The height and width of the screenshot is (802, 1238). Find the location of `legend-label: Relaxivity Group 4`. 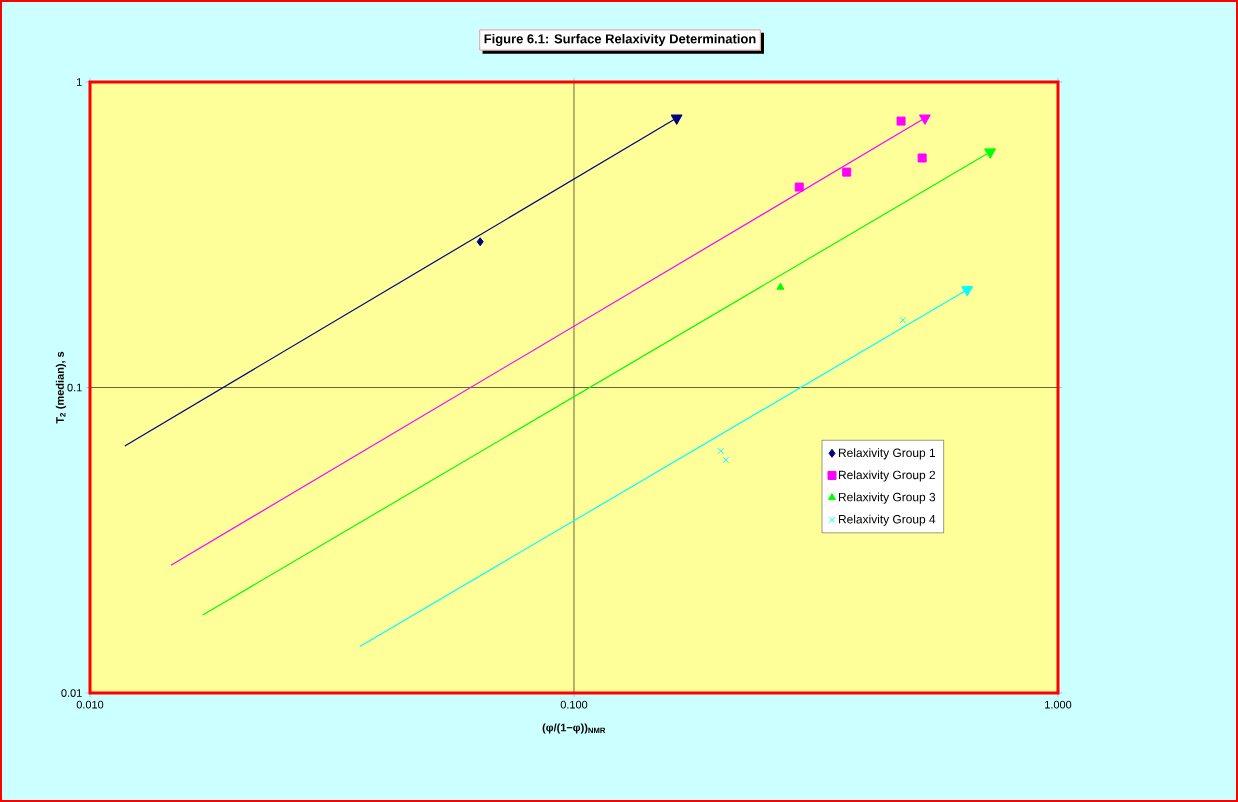

legend-label: Relaxivity Group 4 is located at coordinates (887, 520).